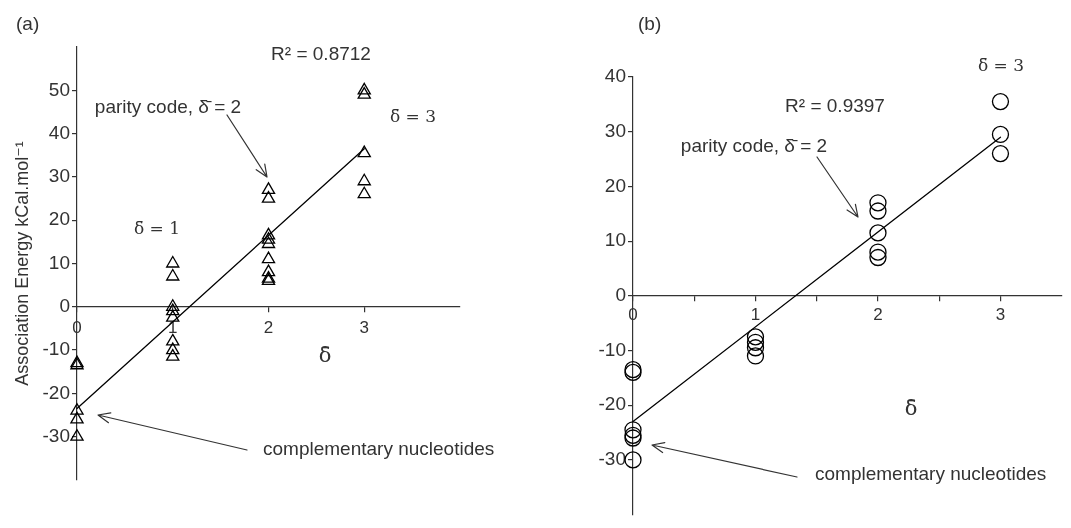  Describe the element at coordinates (21, 263) in the screenshot. I see `y-axis-title: Association Energy kCal.mol⁻¹` at that location.